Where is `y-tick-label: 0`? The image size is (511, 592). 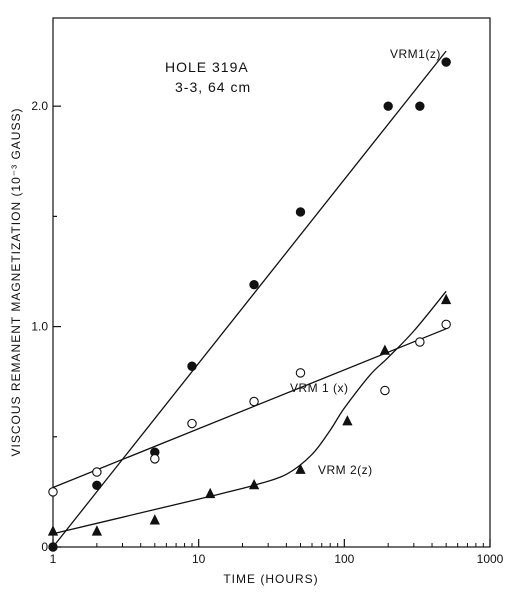
y-tick-label: 0 is located at coordinates (44, 547).